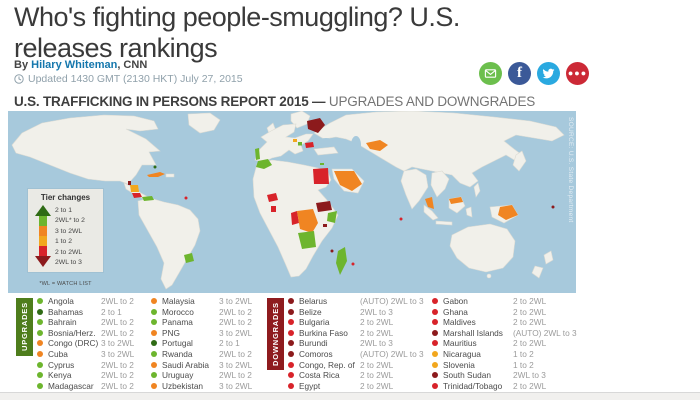  I want to click on share-twitter-button, so click(548, 73).